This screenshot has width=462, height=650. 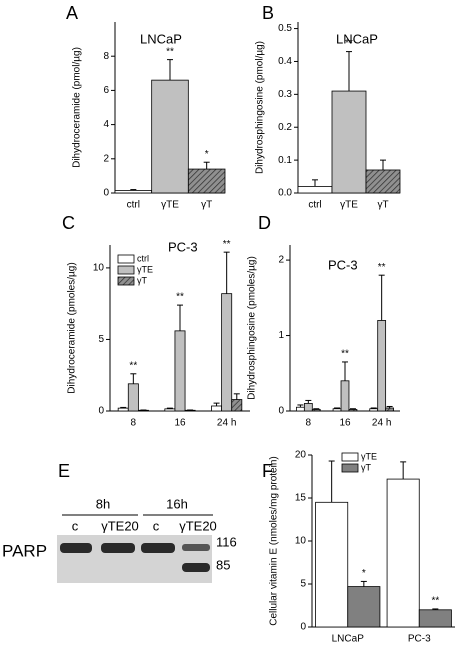 I want to click on y-tick-label: 0.3, so click(x=285, y=94).